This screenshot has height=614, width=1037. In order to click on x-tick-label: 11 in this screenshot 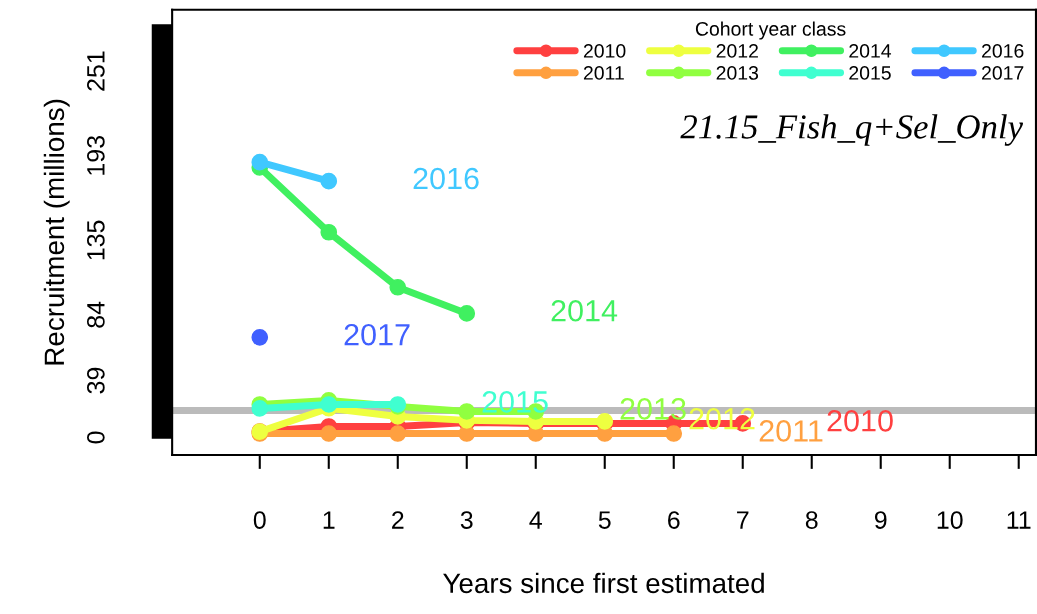, I will do `click(1019, 520)`.